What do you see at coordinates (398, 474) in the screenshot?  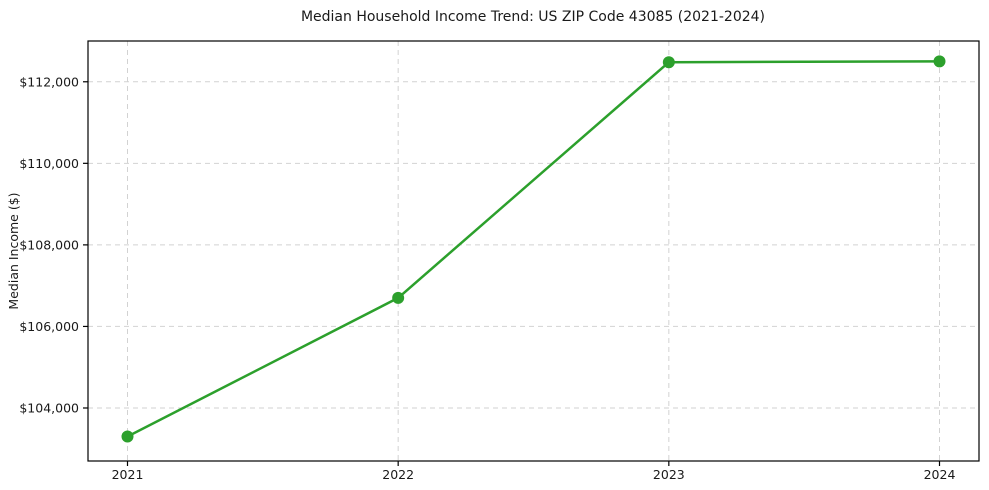 I see `x-tick-label: 2022` at bounding box center [398, 474].